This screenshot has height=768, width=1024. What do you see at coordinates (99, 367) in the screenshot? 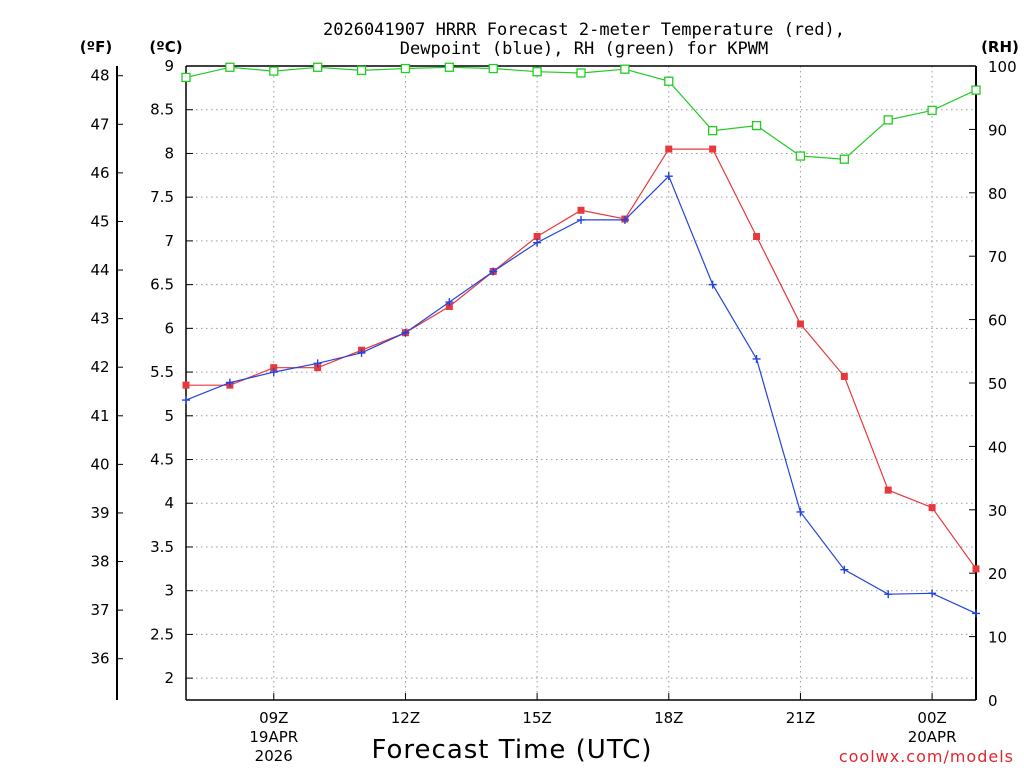
I see `fahrenheit-tick-label: 42` at bounding box center [99, 367].